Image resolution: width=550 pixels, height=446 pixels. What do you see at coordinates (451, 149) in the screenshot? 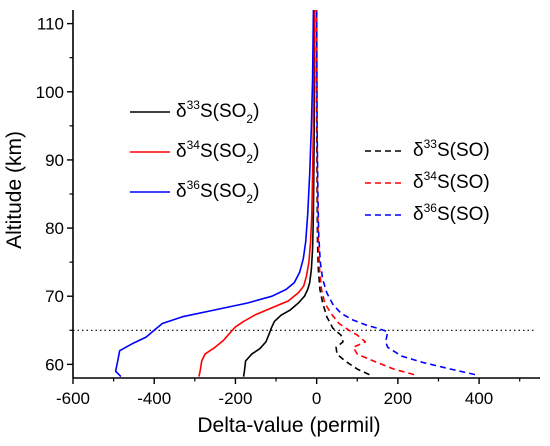
I see `legend-label-d33so: δ33S(SO)` at bounding box center [451, 149].